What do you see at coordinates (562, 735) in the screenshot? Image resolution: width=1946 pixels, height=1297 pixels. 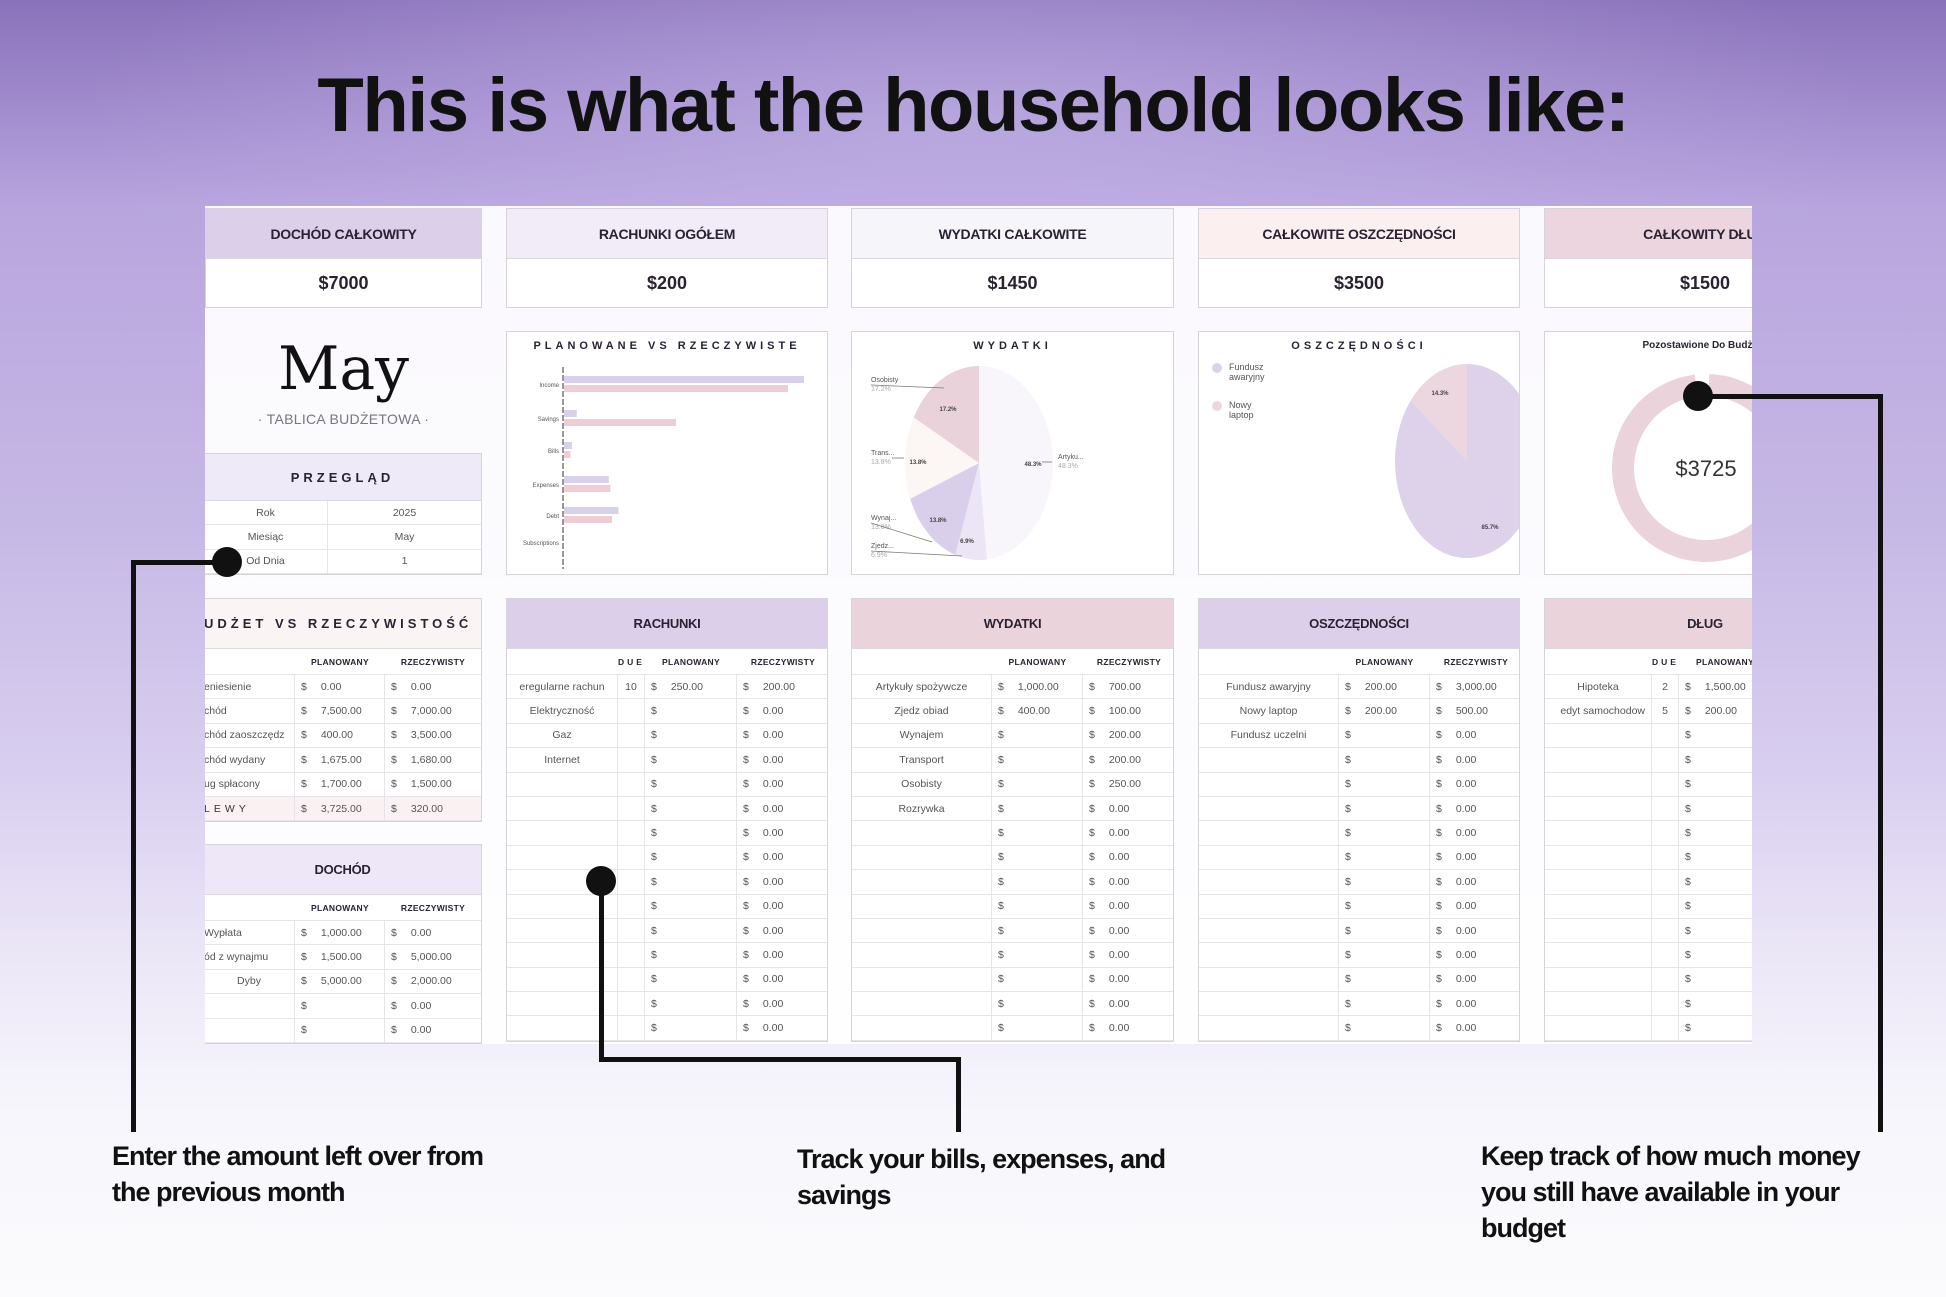 I see `row-label: Gaz` at bounding box center [562, 735].